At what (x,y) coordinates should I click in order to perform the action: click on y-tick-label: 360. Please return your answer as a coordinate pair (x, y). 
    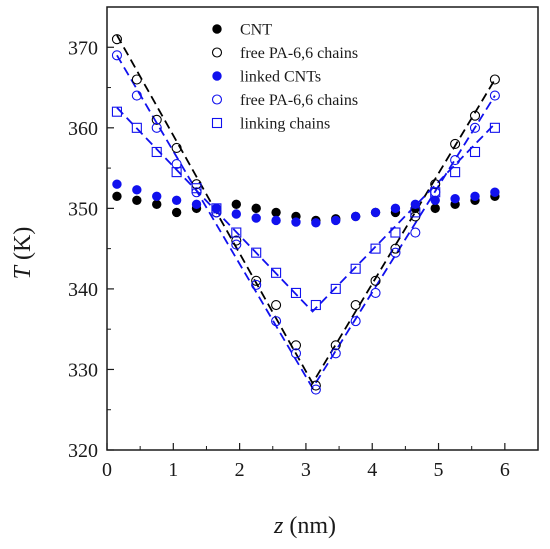
    Looking at the image, I should click on (83, 129).